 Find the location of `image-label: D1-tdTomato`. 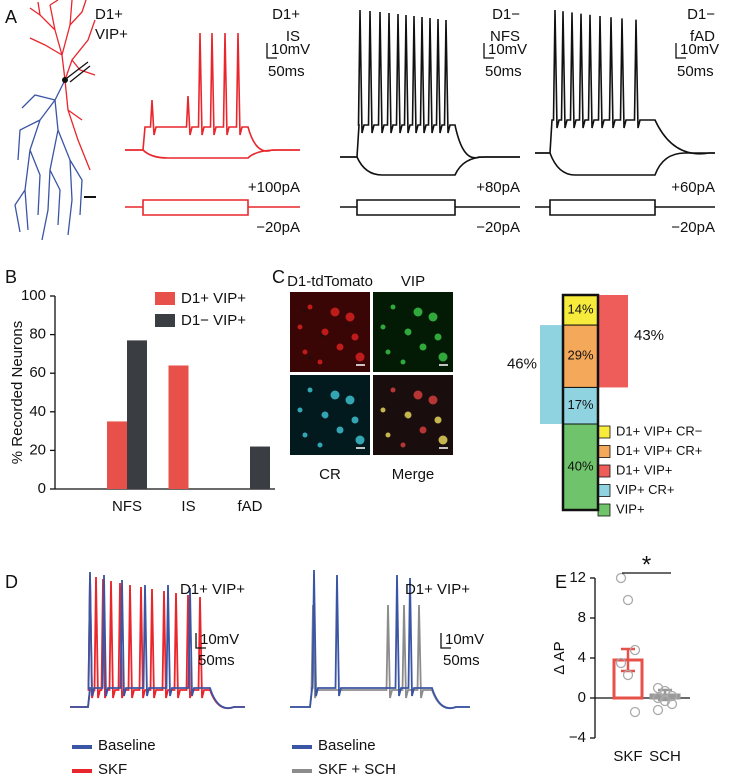

image-label: D1-tdTomato is located at coordinates (330, 281).